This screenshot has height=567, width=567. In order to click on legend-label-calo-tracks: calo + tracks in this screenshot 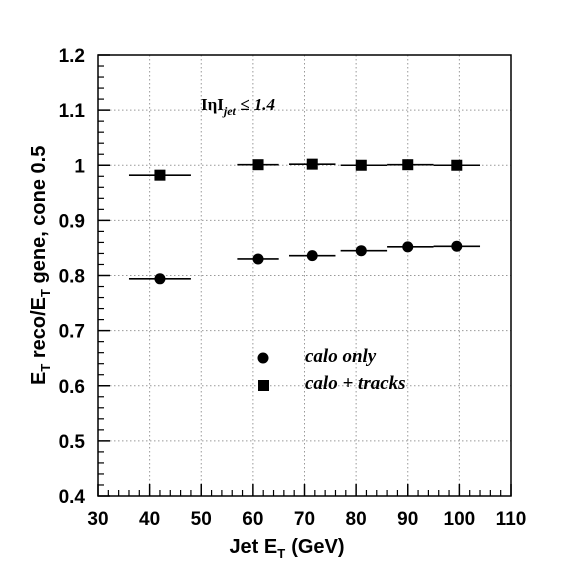, I will do `click(355, 383)`.